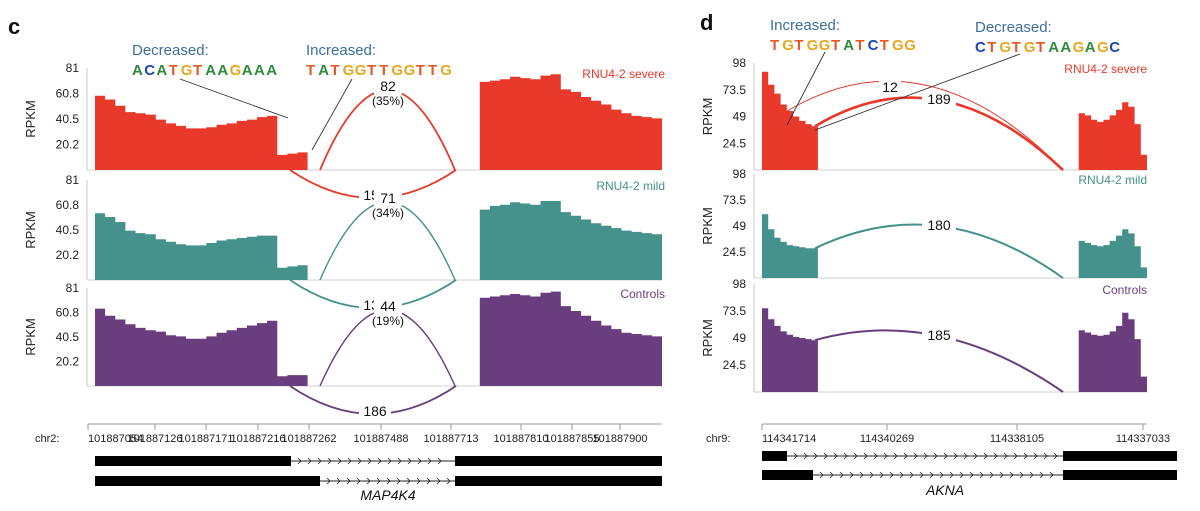 Image resolution: width=1200 pixels, height=511 pixels. What do you see at coordinates (387, 495) in the screenshot?
I see `gene-name: MAP4K4` at bounding box center [387, 495].